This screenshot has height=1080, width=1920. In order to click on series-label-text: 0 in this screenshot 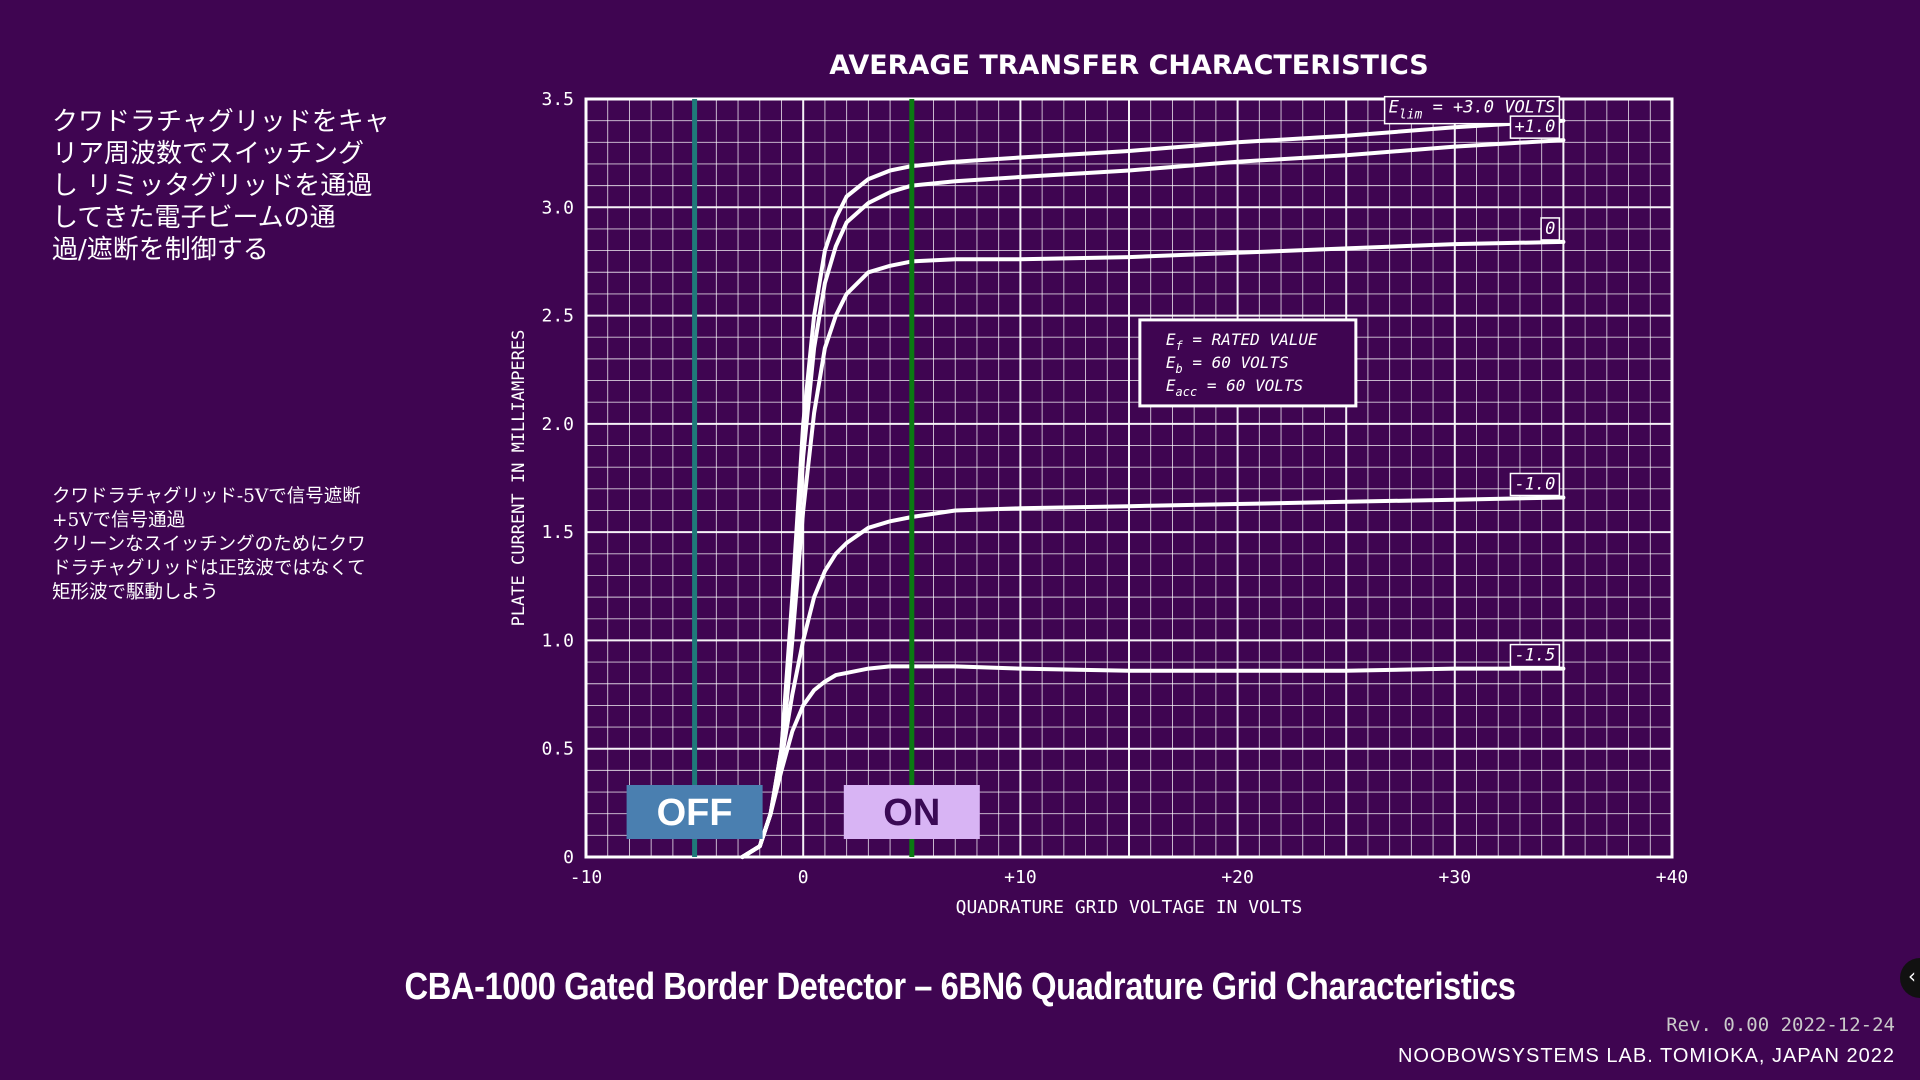, I will do `click(1550, 229)`.